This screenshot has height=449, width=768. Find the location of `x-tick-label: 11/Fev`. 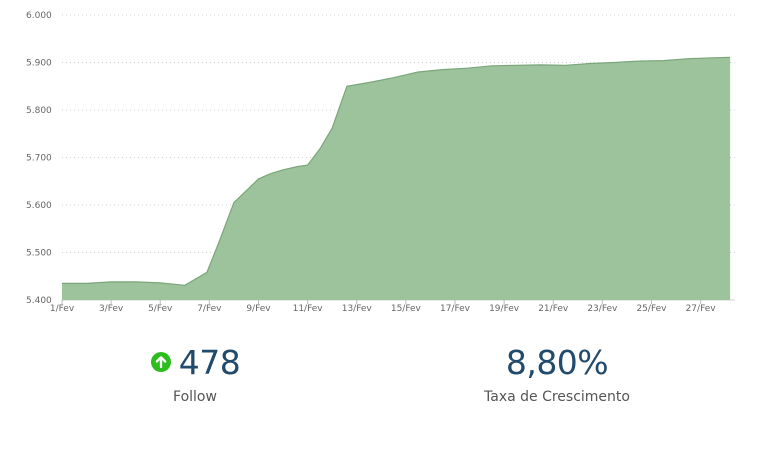

x-tick-label: 11/Fev is located at coordinates (308, 309).